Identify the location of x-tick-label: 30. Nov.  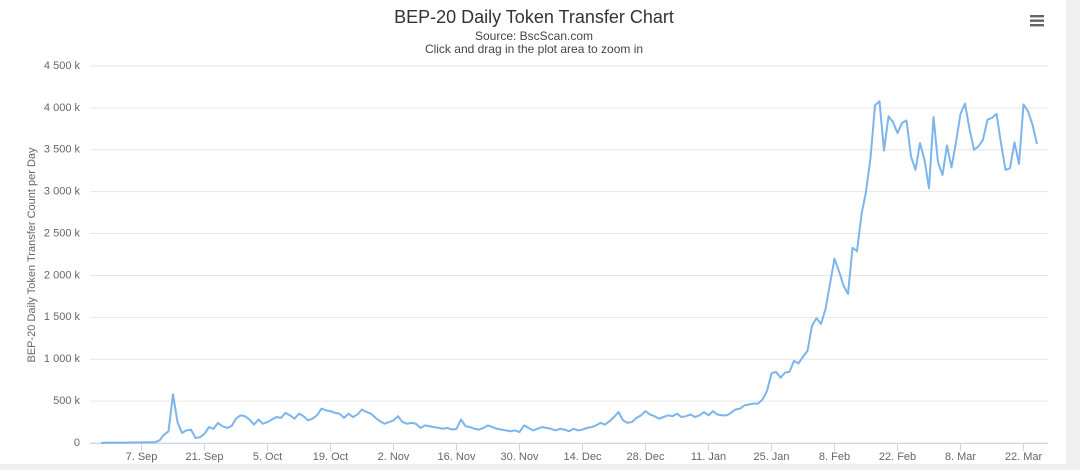
(520, 457).